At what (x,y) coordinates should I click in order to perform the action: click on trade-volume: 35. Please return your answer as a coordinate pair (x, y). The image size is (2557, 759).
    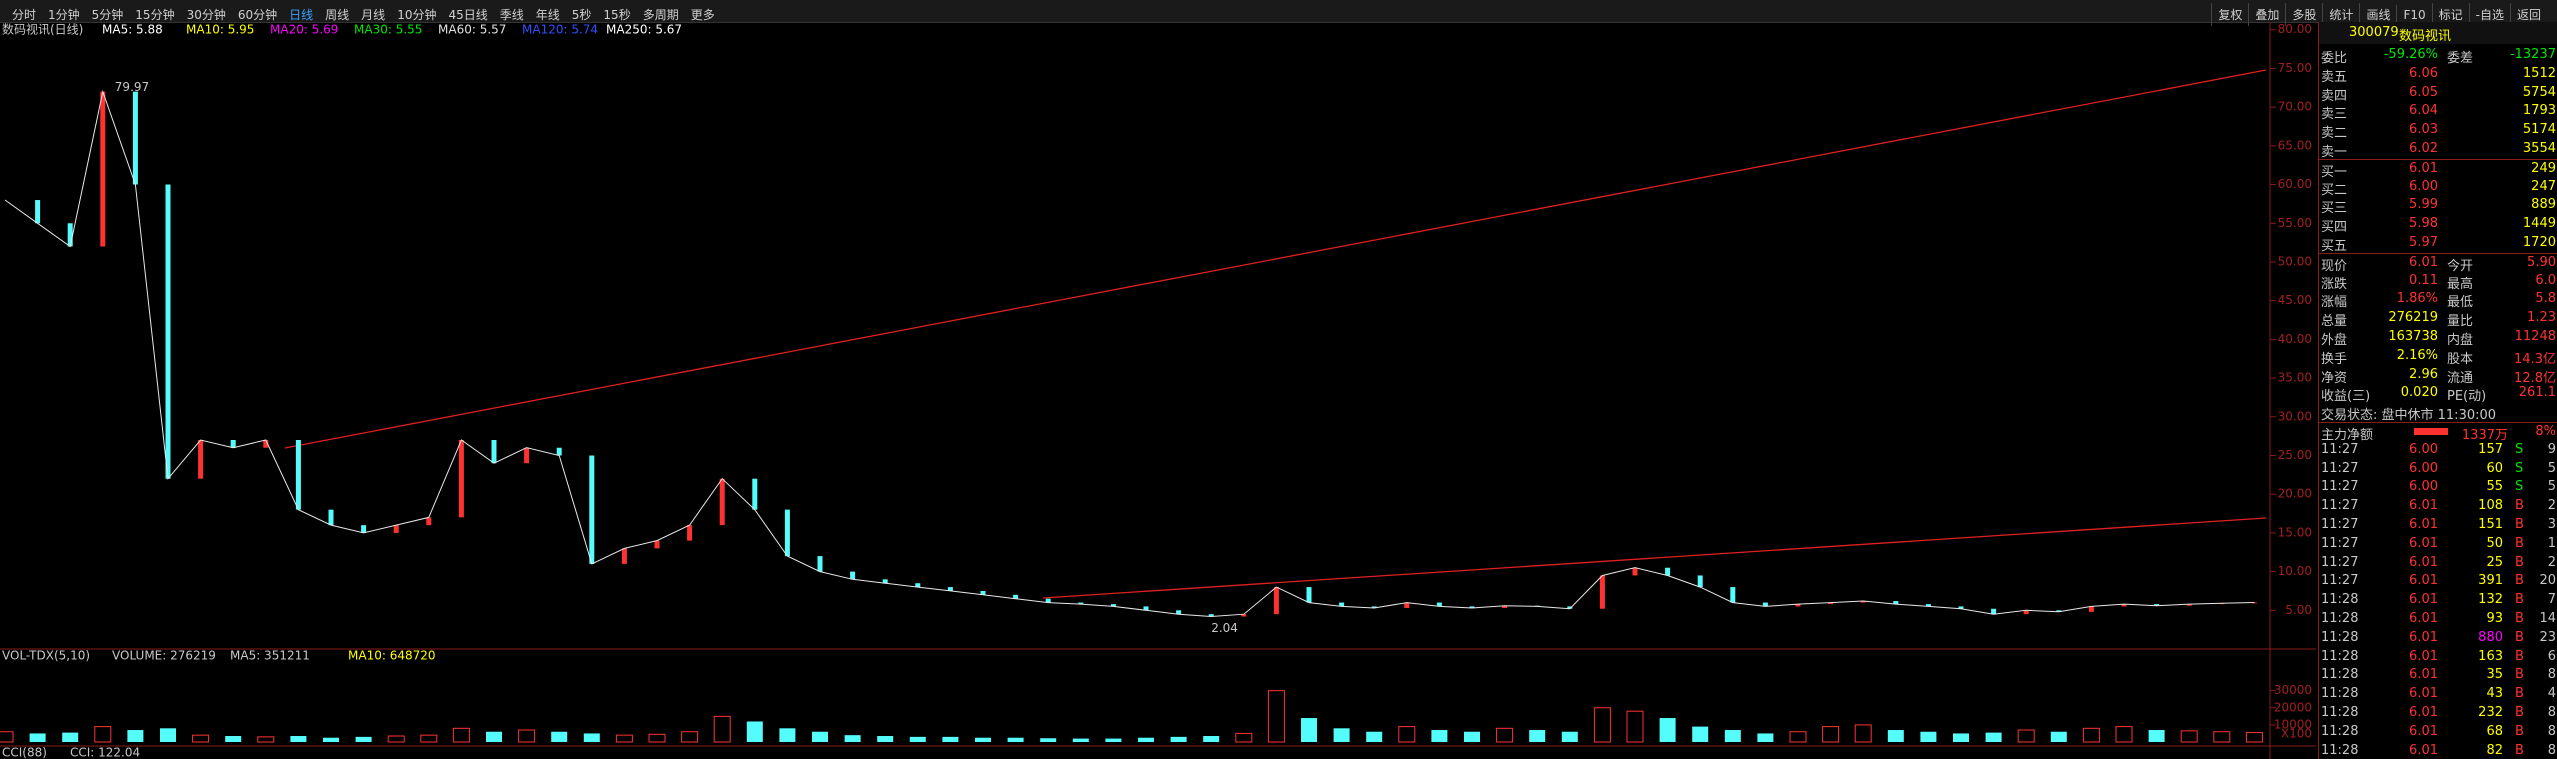
    Looking at the image, I should click on (2494, 675).